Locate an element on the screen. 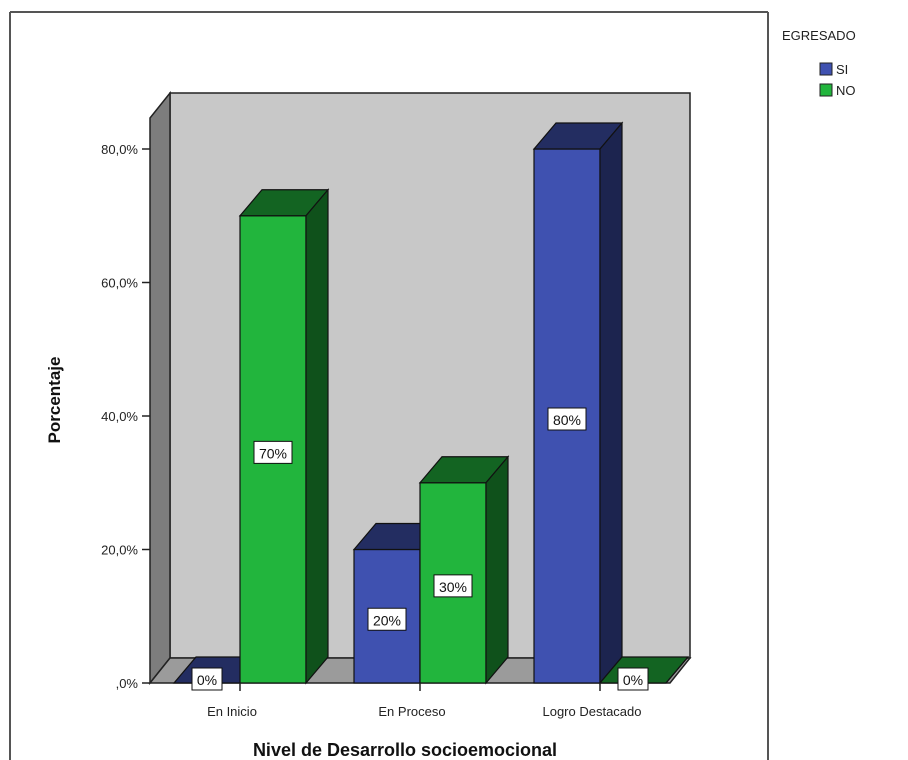 This screenshot has height=760, width=908. x-tick-label: En Proceso is located at coordinates (411, 711).